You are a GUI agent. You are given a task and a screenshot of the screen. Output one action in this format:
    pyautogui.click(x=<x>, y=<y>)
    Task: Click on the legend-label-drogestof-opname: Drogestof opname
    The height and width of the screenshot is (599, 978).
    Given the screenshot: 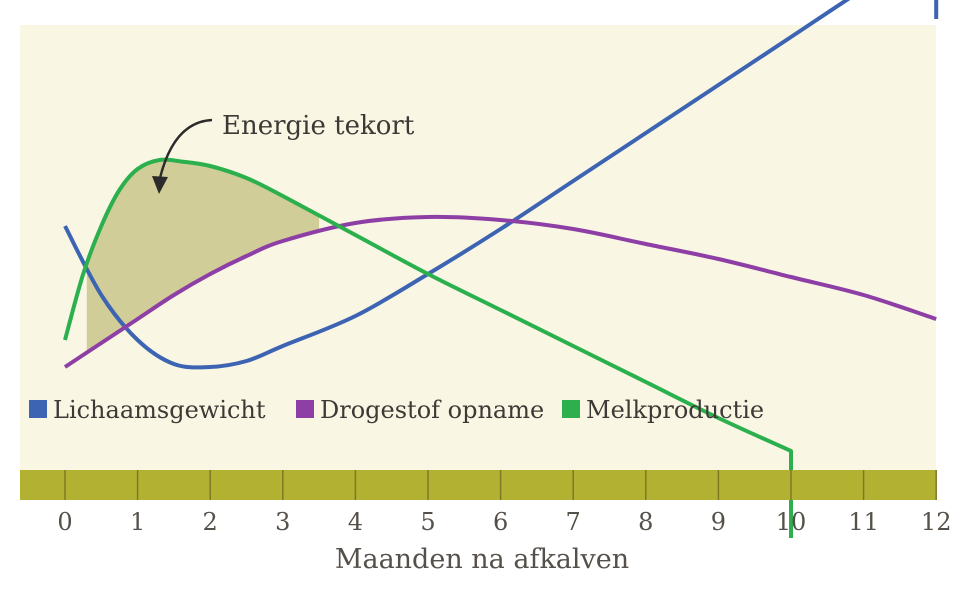 What is the action you would take?
    pyautogui.click(x=432, y=410)
    